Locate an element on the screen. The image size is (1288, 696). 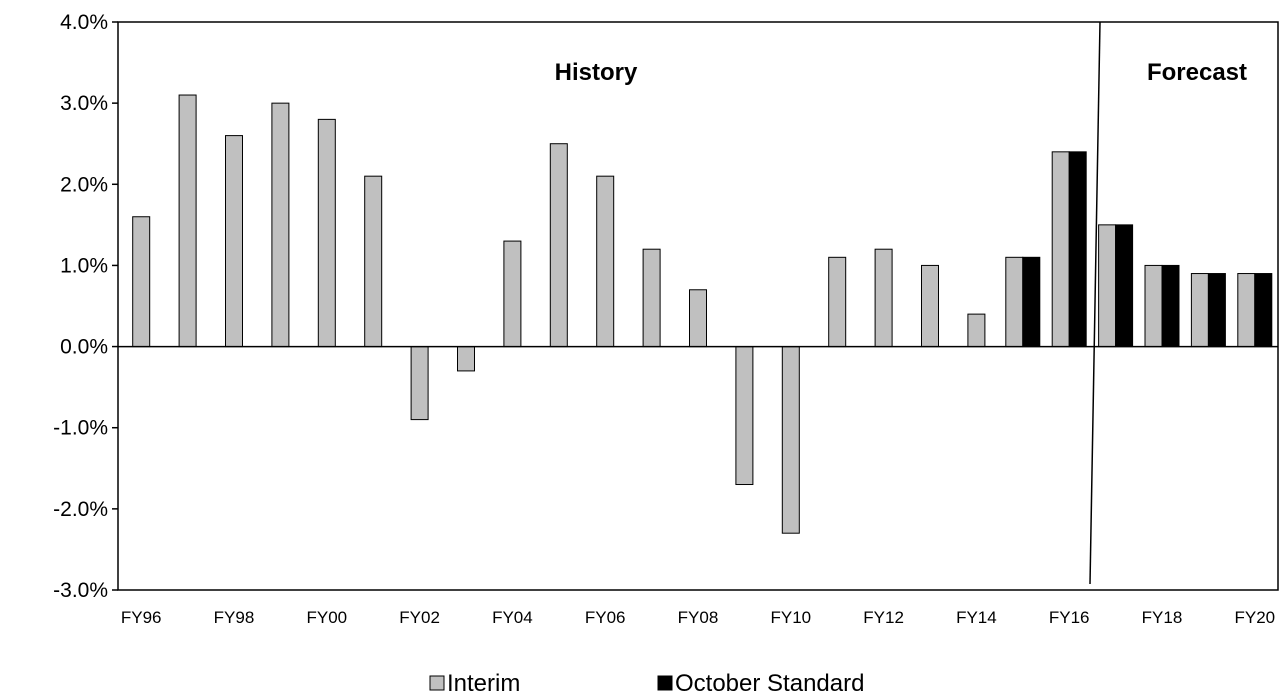
bar-interim-fy06 is located at coordinates (605, 261).